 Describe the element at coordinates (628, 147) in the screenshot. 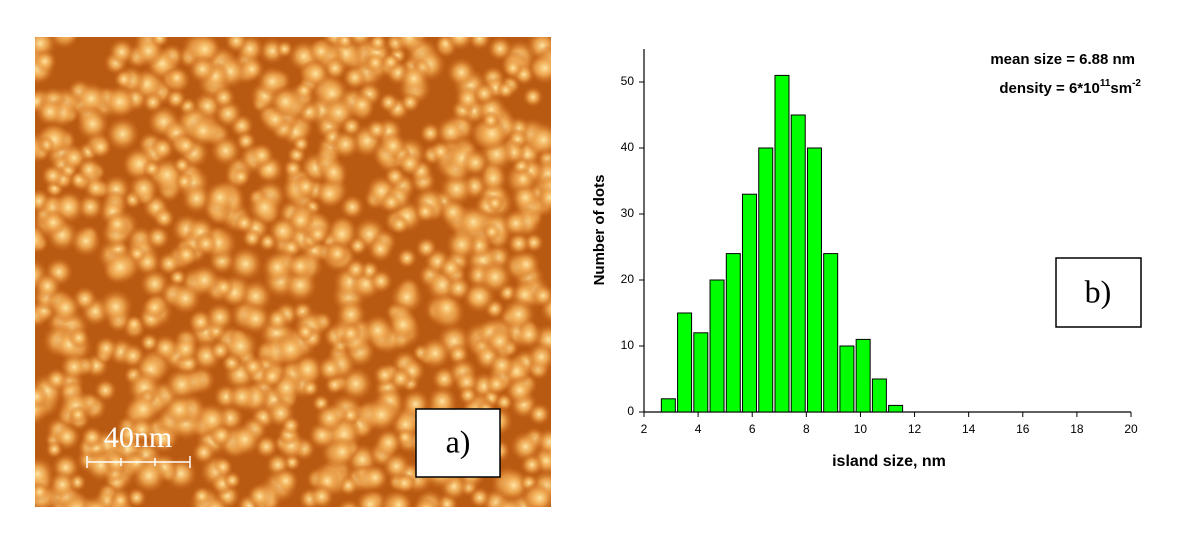

I see `y-tick-label: 40` at that location.